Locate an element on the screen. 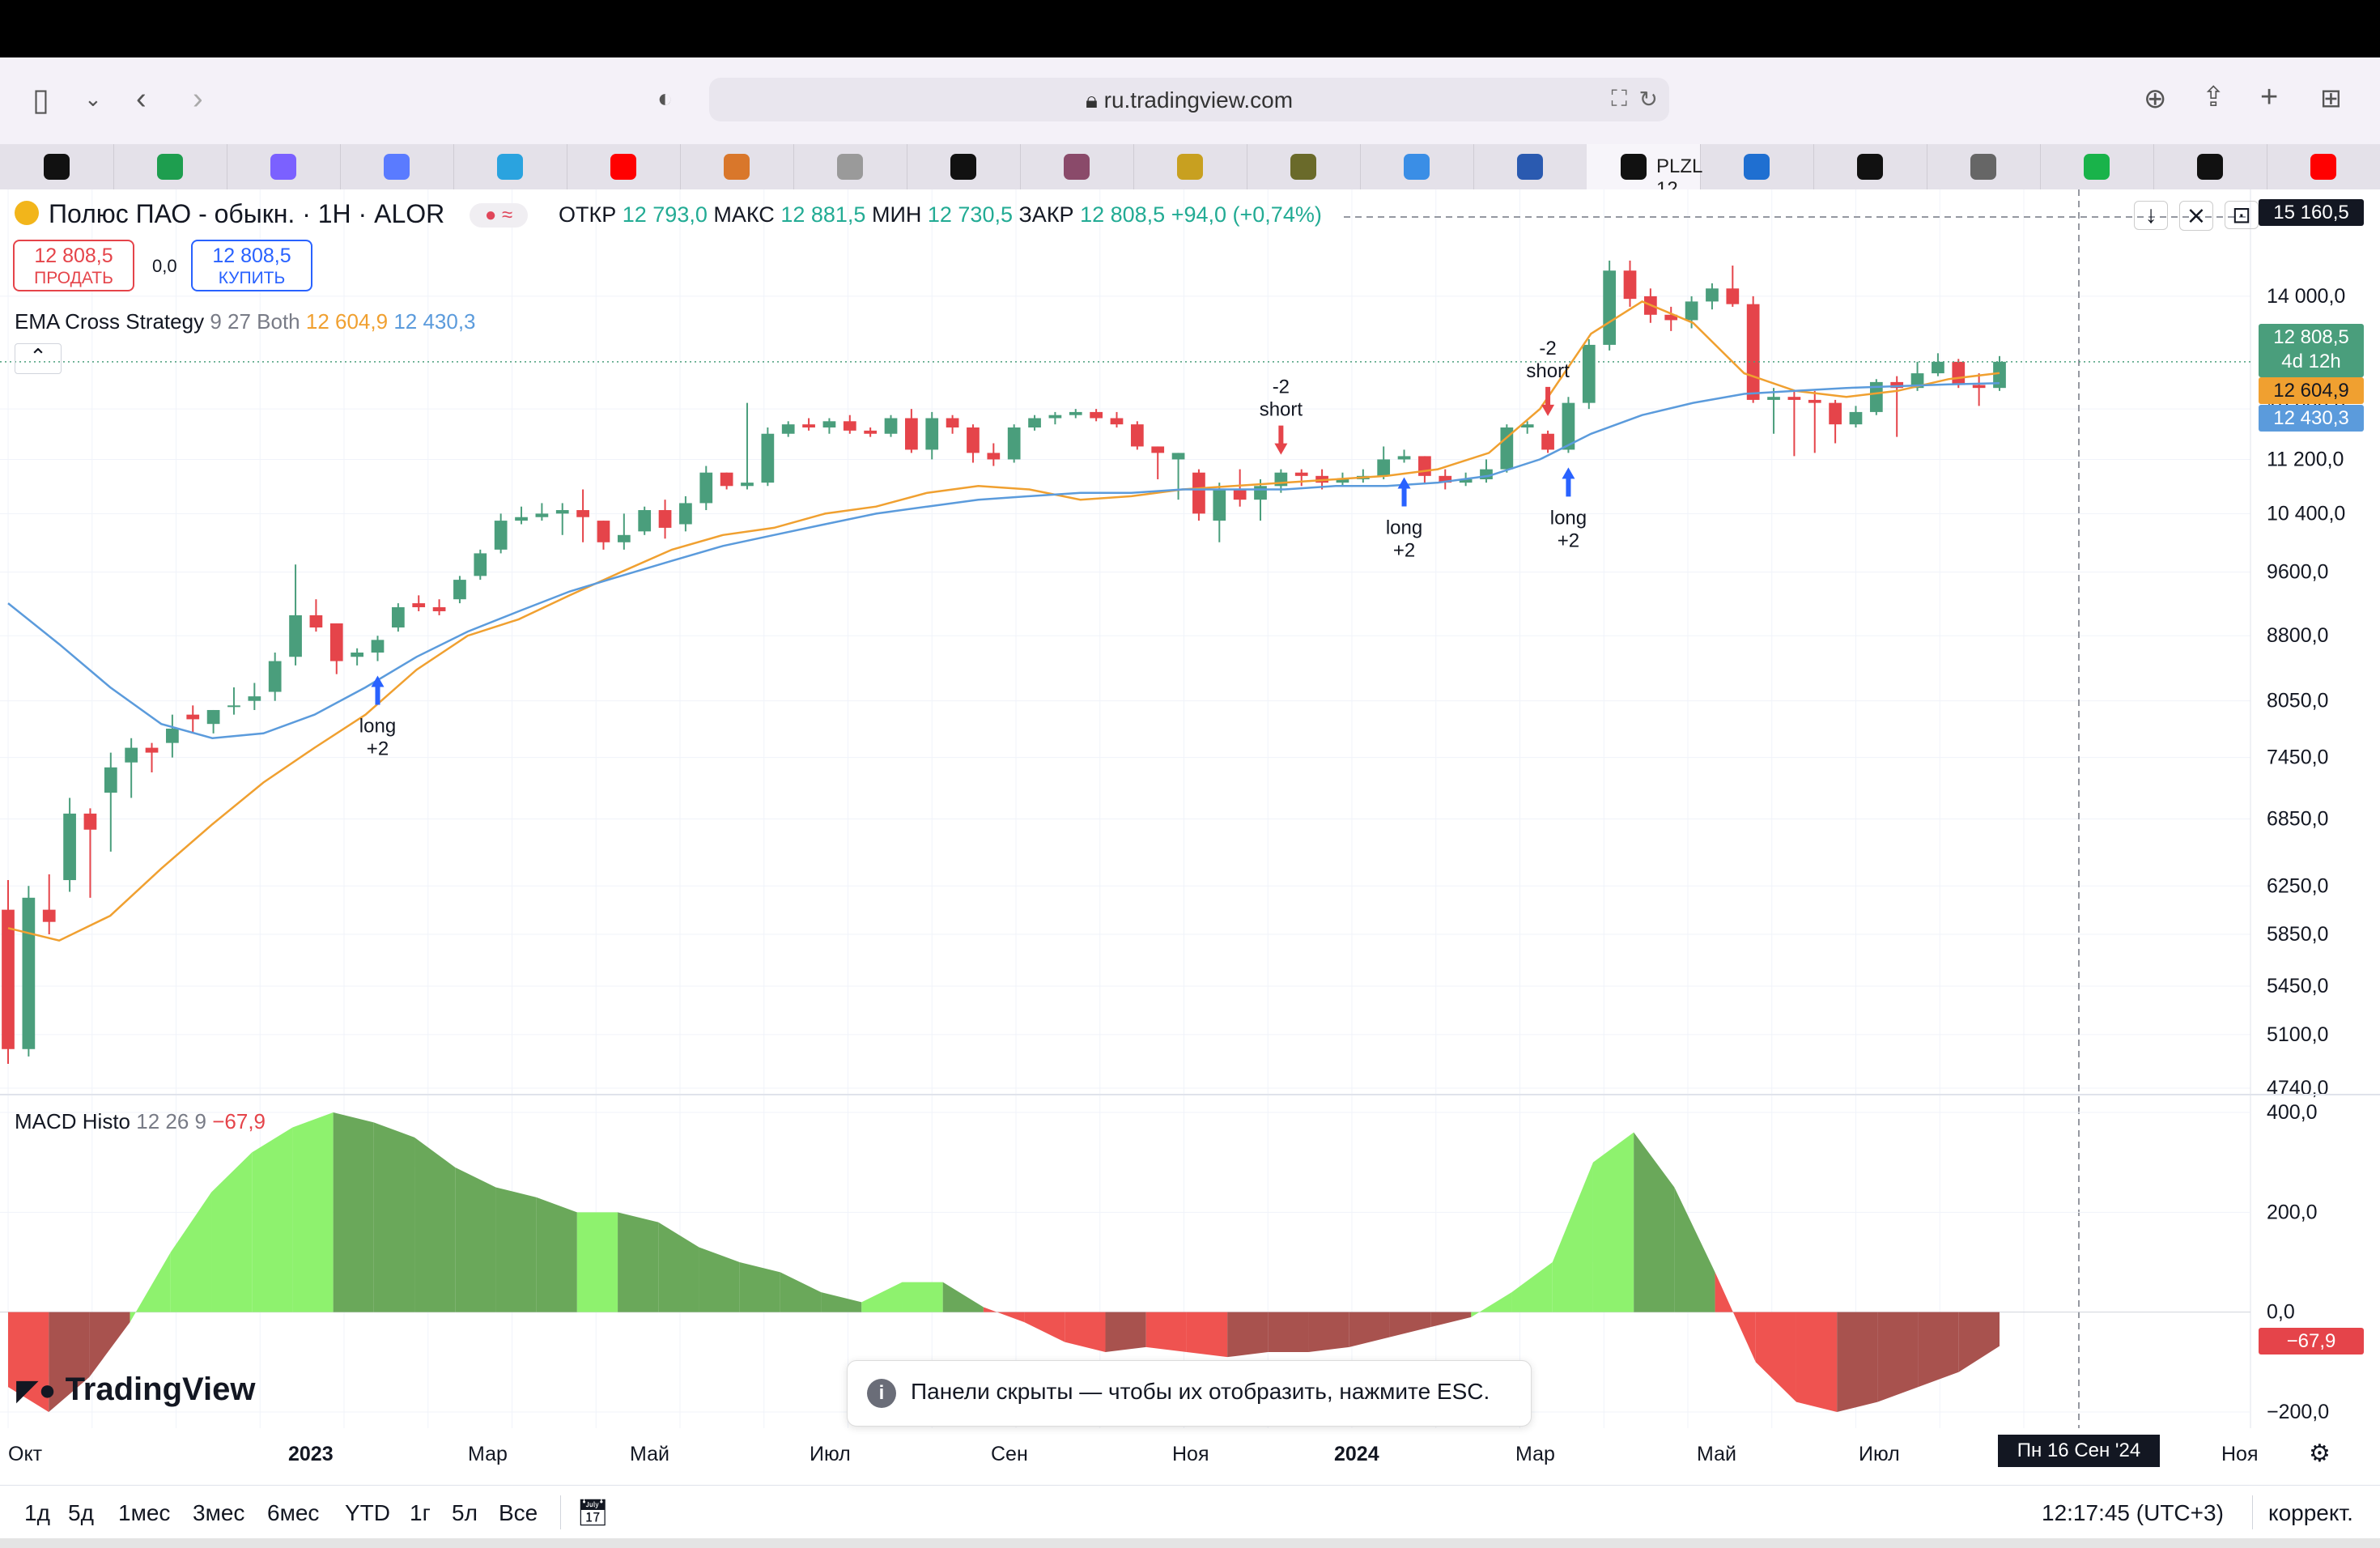 The image size is (2380, 1548). collapse-legend-icon: ⌃ is located at coordinates (38, 358).